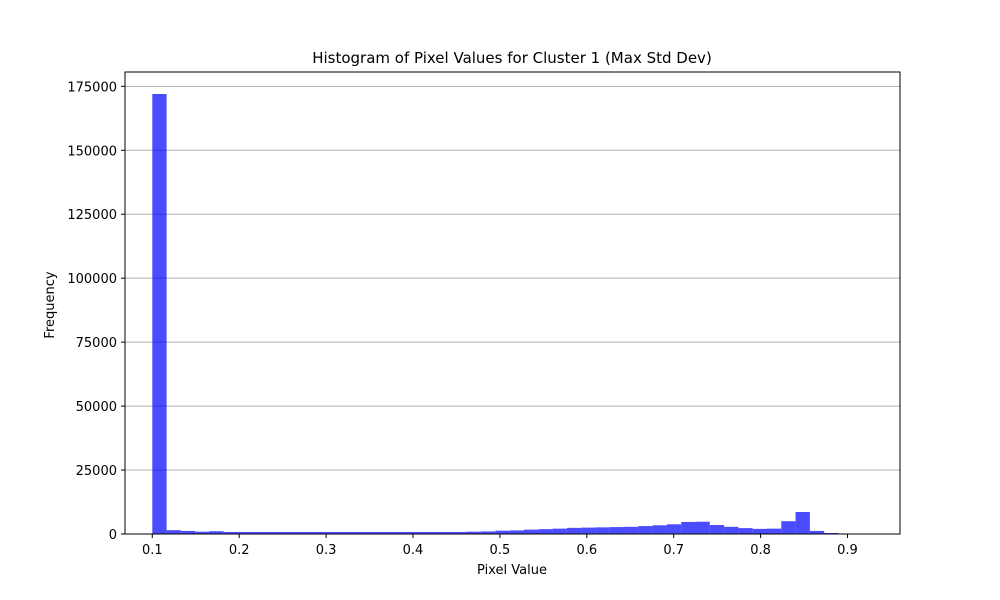  What do you see at coordinates (92, 87) in the screenshot?
I see `y-tick-label: 175000` at bounding box center [92, 87].